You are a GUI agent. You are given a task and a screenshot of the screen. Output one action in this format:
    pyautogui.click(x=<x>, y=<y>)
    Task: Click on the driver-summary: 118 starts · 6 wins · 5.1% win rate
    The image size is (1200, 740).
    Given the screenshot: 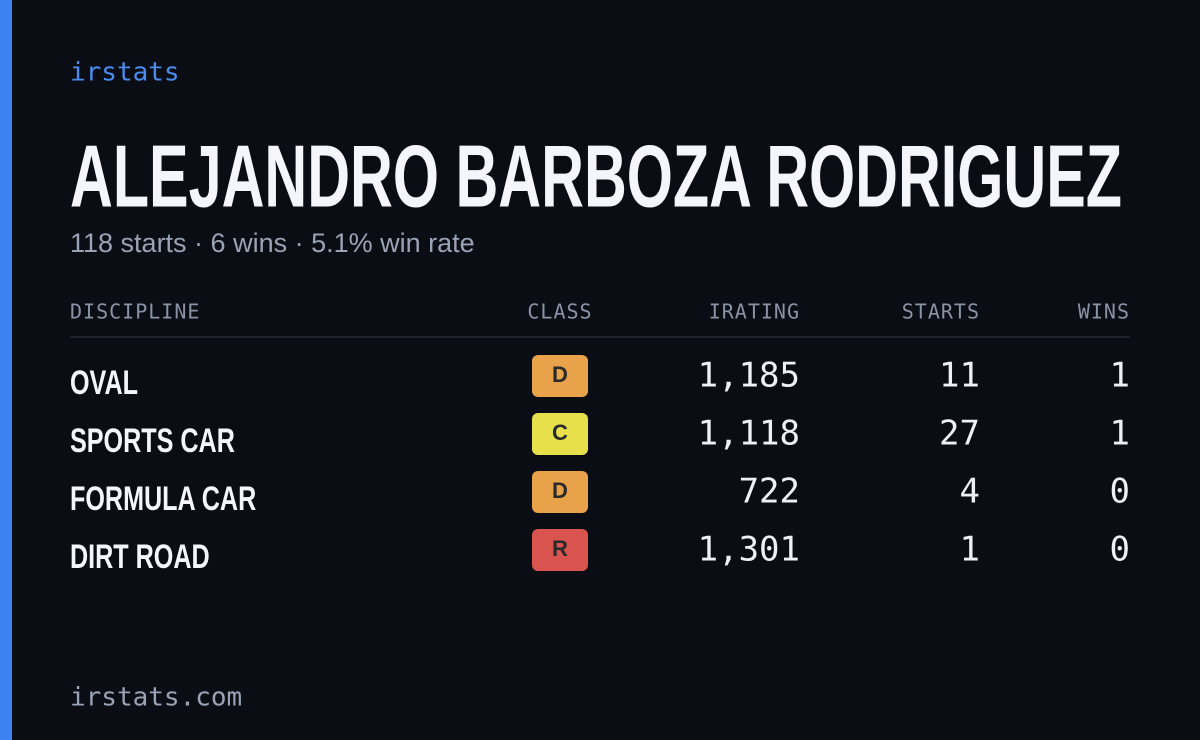 What is the action you would take?
    pyautogui.click(x=272, y=243)
    